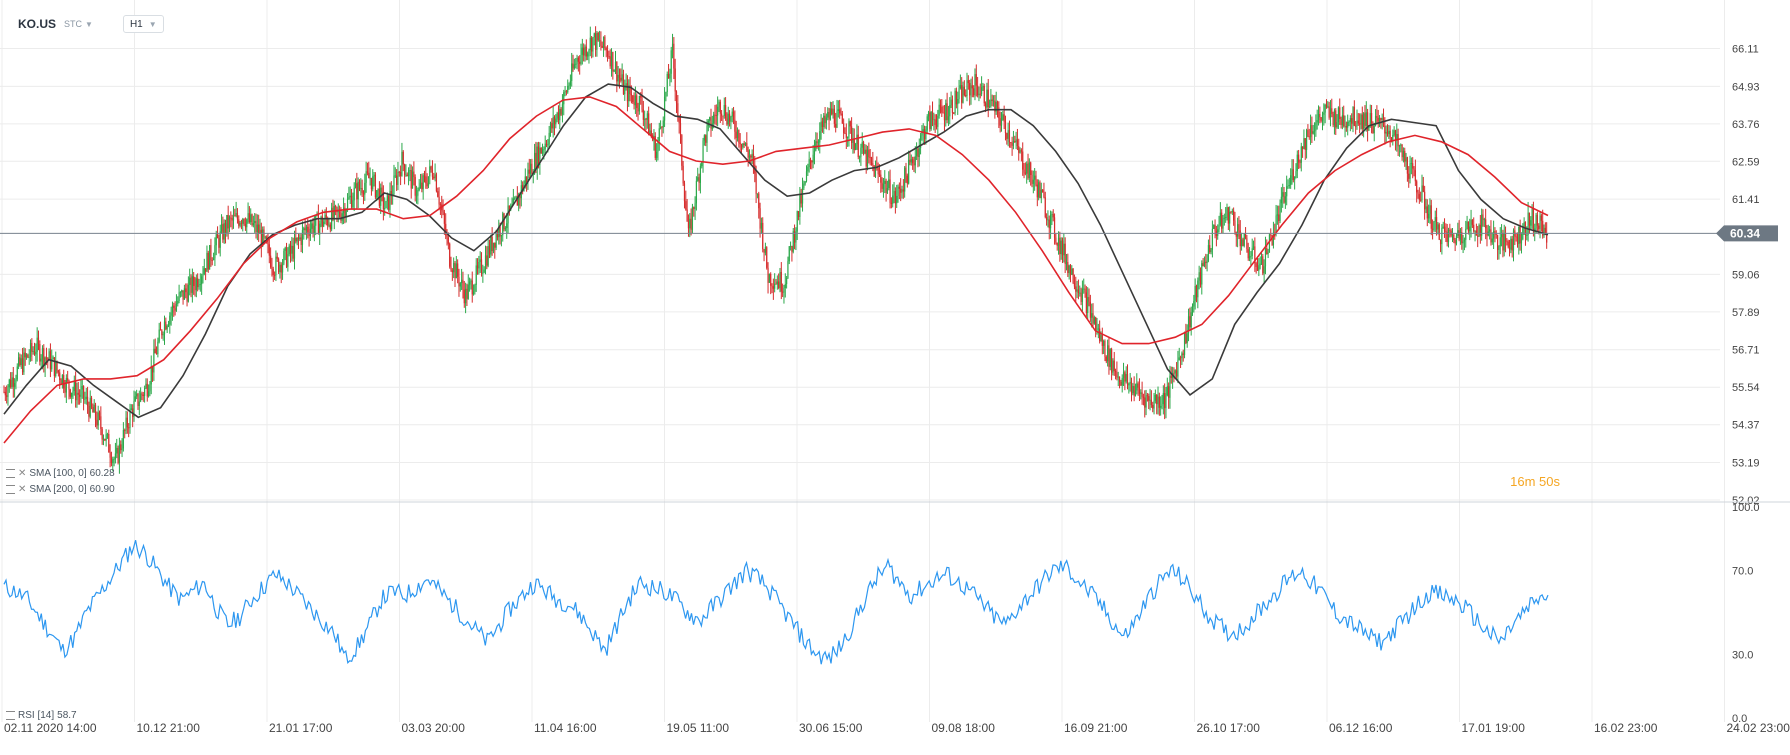 The height and width of the screenshot is (755, 1790). I want to click on legend-sma100-value: 60.28, so click(102, 473).